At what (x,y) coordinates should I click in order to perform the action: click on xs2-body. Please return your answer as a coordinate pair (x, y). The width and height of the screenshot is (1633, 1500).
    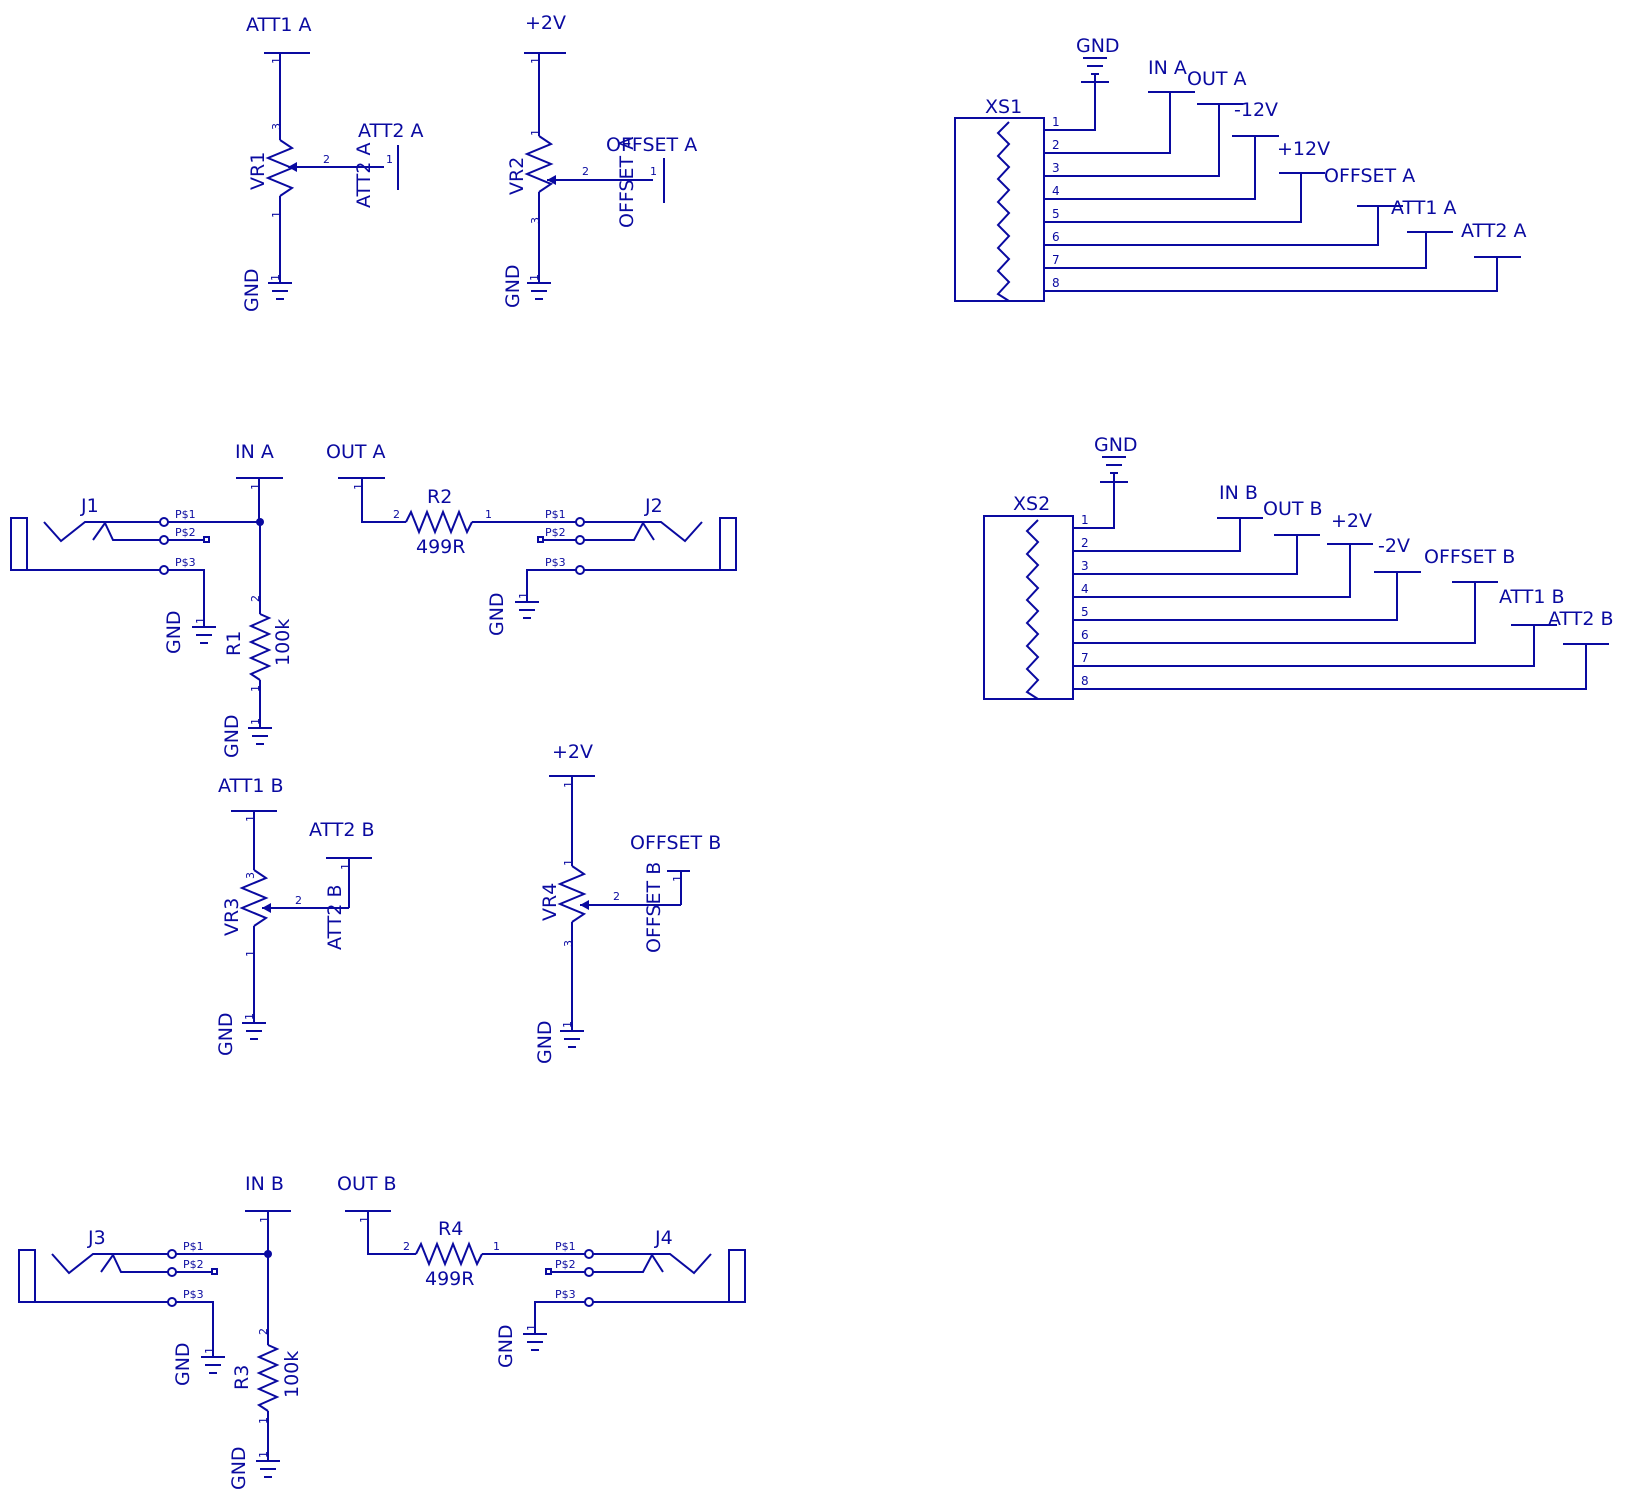
    Looking at the image, I should click on (1028, 607).